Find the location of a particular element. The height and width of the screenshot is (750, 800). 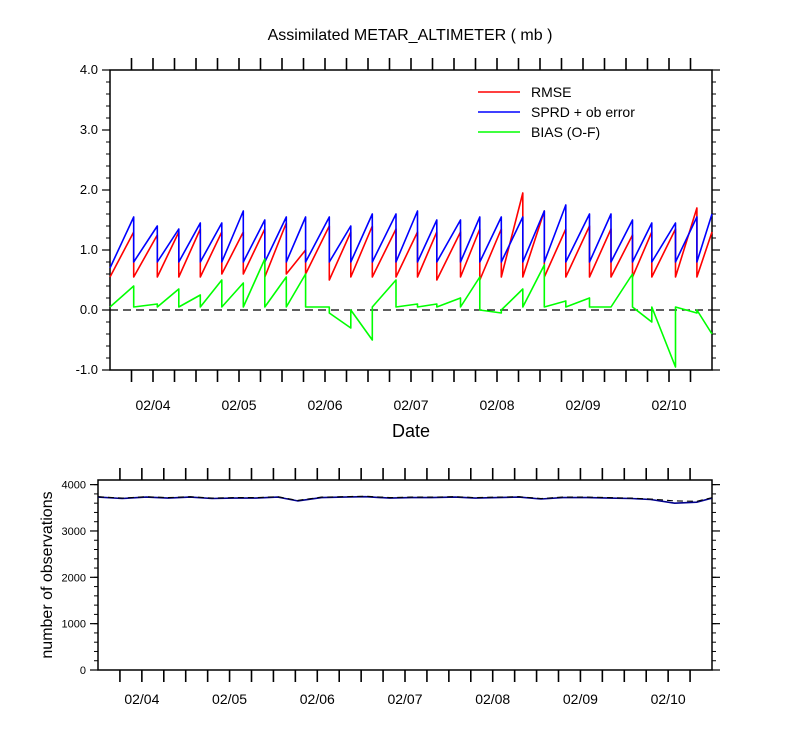

y-tick-label: 0.0 is located at coordinates (89, 309).